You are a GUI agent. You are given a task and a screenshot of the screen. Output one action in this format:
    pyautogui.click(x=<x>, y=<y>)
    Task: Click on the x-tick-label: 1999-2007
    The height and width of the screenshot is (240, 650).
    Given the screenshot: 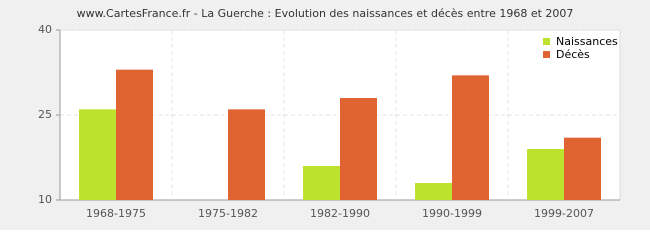 What is the action you would take?
    pyautogui.click(x=564, y=213)
    